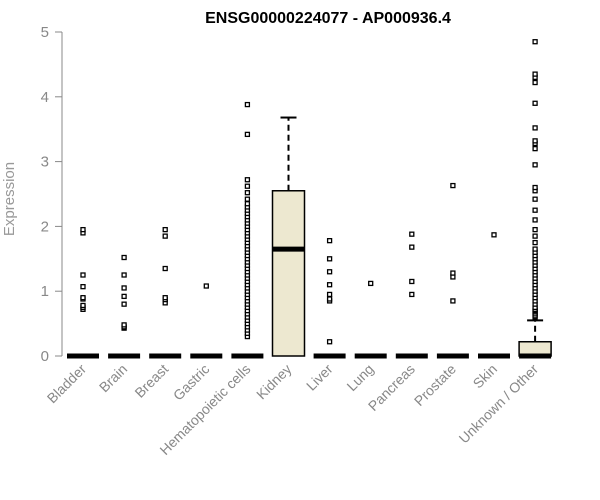 Image resolution: width=600 pixels, height=500 pixels. Describe the element at coordinates (151, 381) in the screenshot. I see `x-tick-label: Breast` at that location.